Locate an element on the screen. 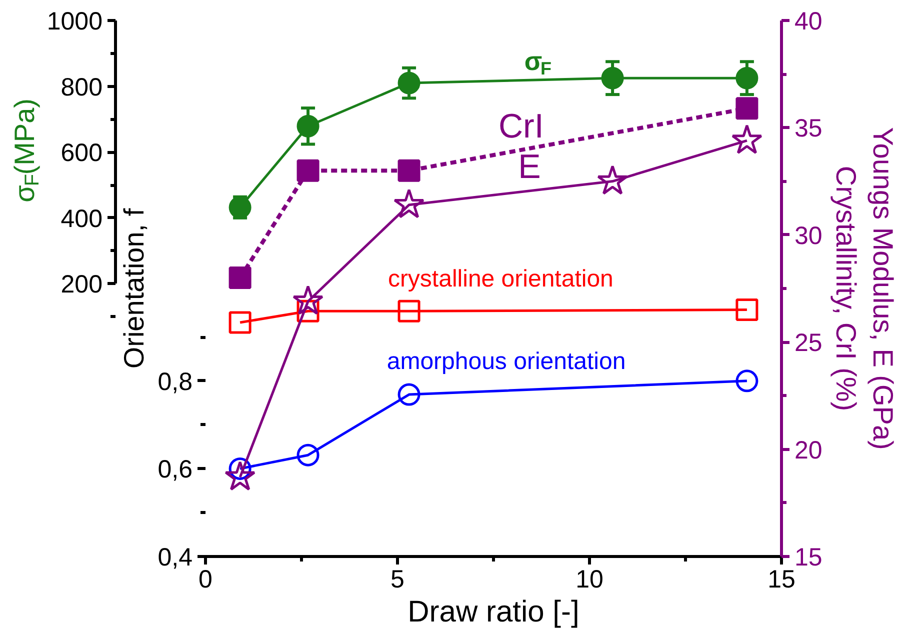  x-axis-title: Draw ratio [-] is located at coordinates (494, 612).